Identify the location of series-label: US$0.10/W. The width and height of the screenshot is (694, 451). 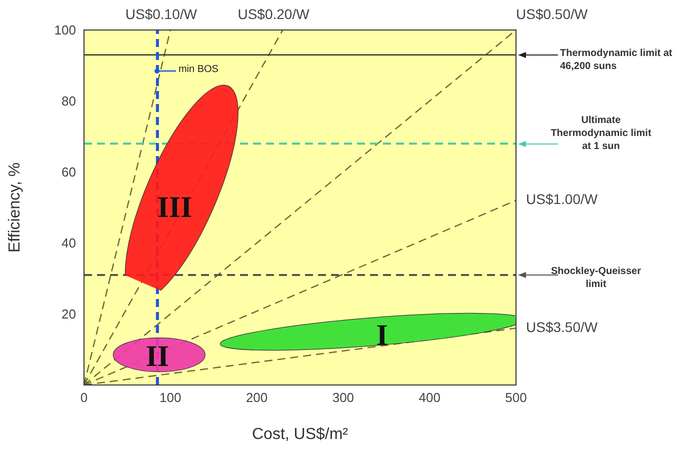
(161, 14).